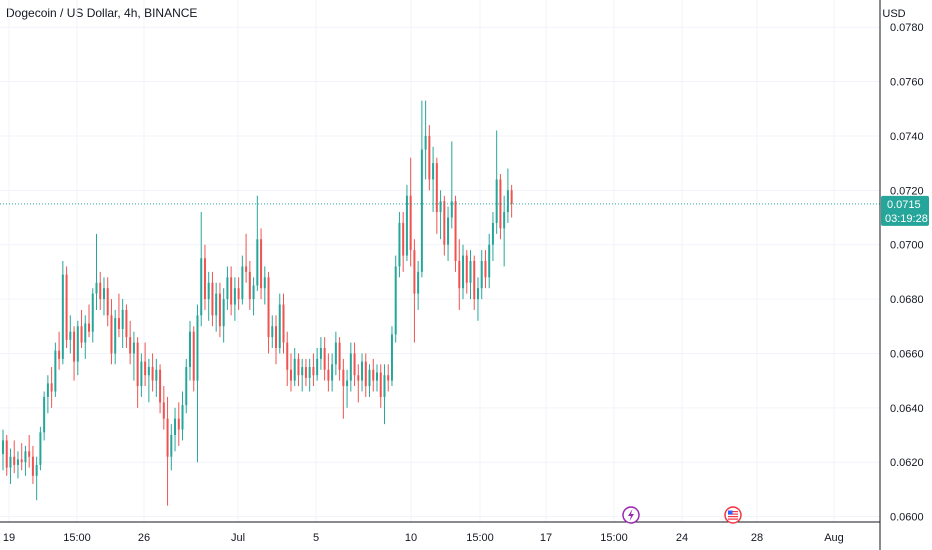 This screenshot has height=550, width=932. I want to click on price-tick-label: 0.0760, so click(907, 83).